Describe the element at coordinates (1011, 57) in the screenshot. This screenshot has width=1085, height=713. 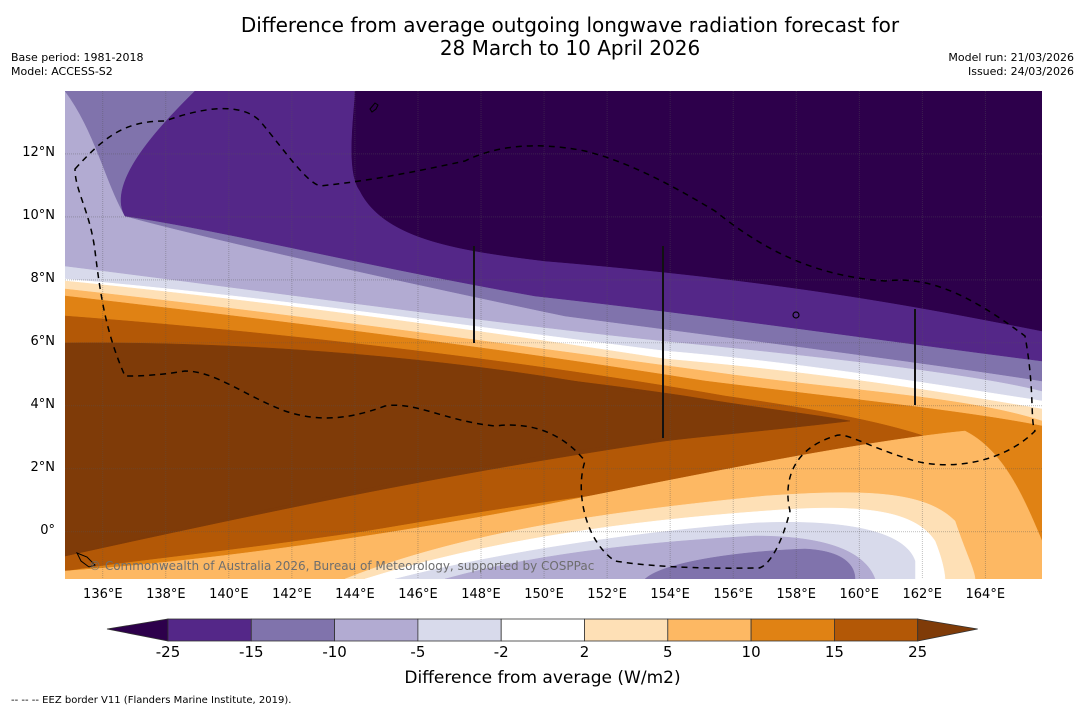
I see `model-run: Model run: 21/03/2026` at that location.